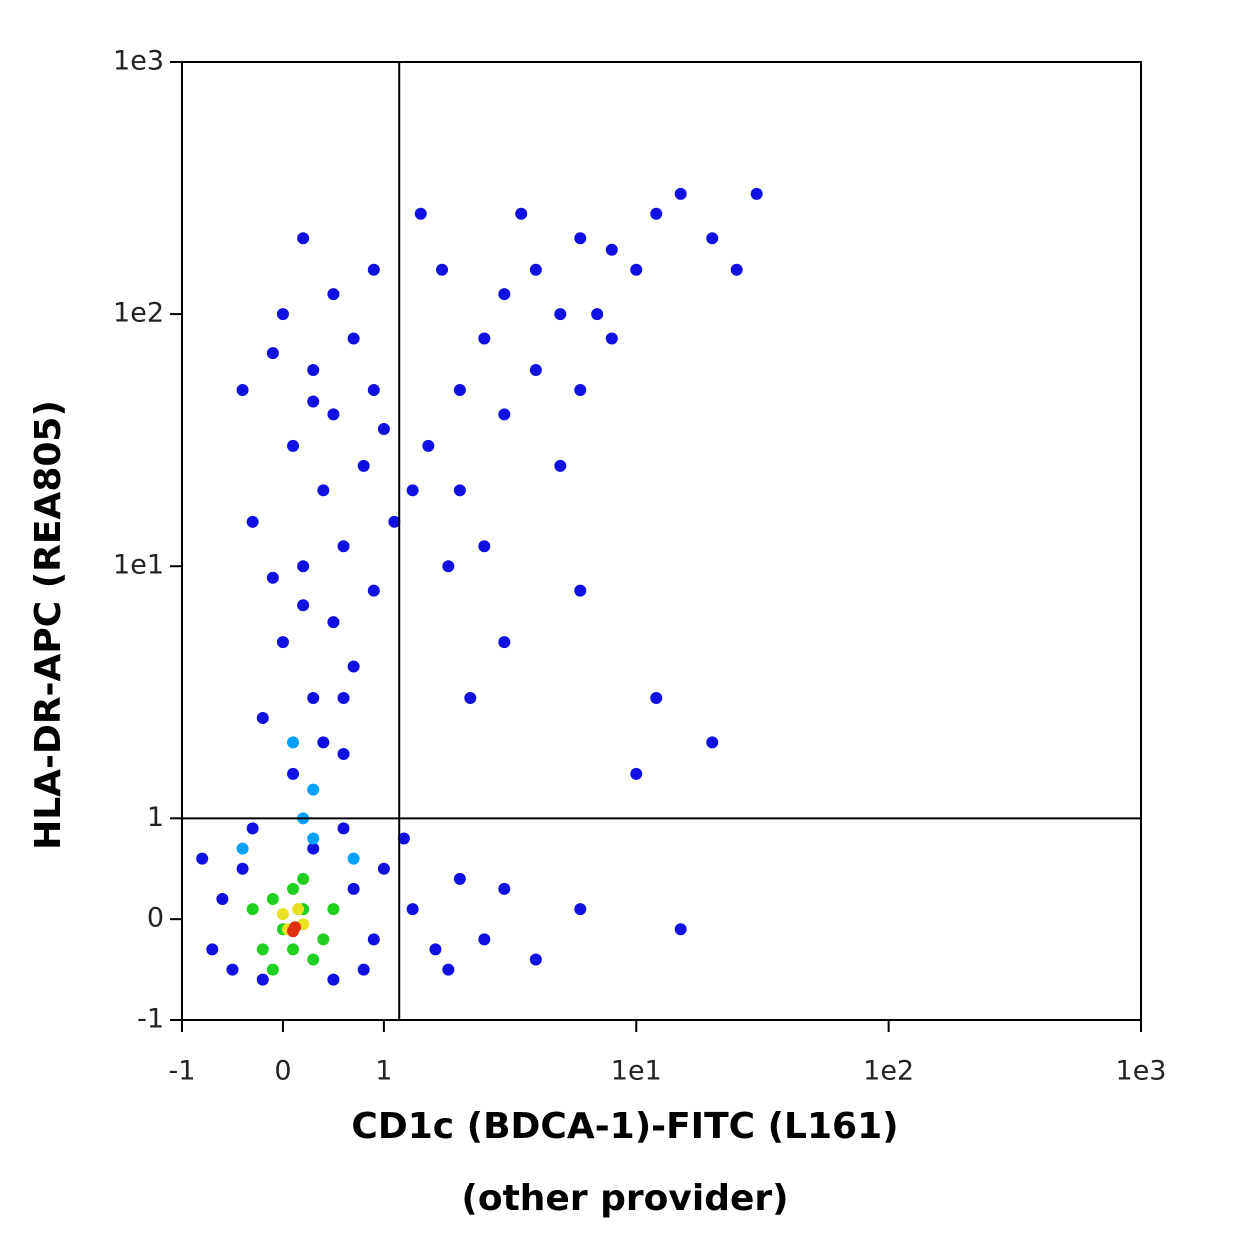 Image resolution: width=1250 pixels, height=1250 pixels. What do you see at coordinates (888, 1071) in the screenshot?
I see `x-tick-label: 1e2` at bounding box center [888, 1071].